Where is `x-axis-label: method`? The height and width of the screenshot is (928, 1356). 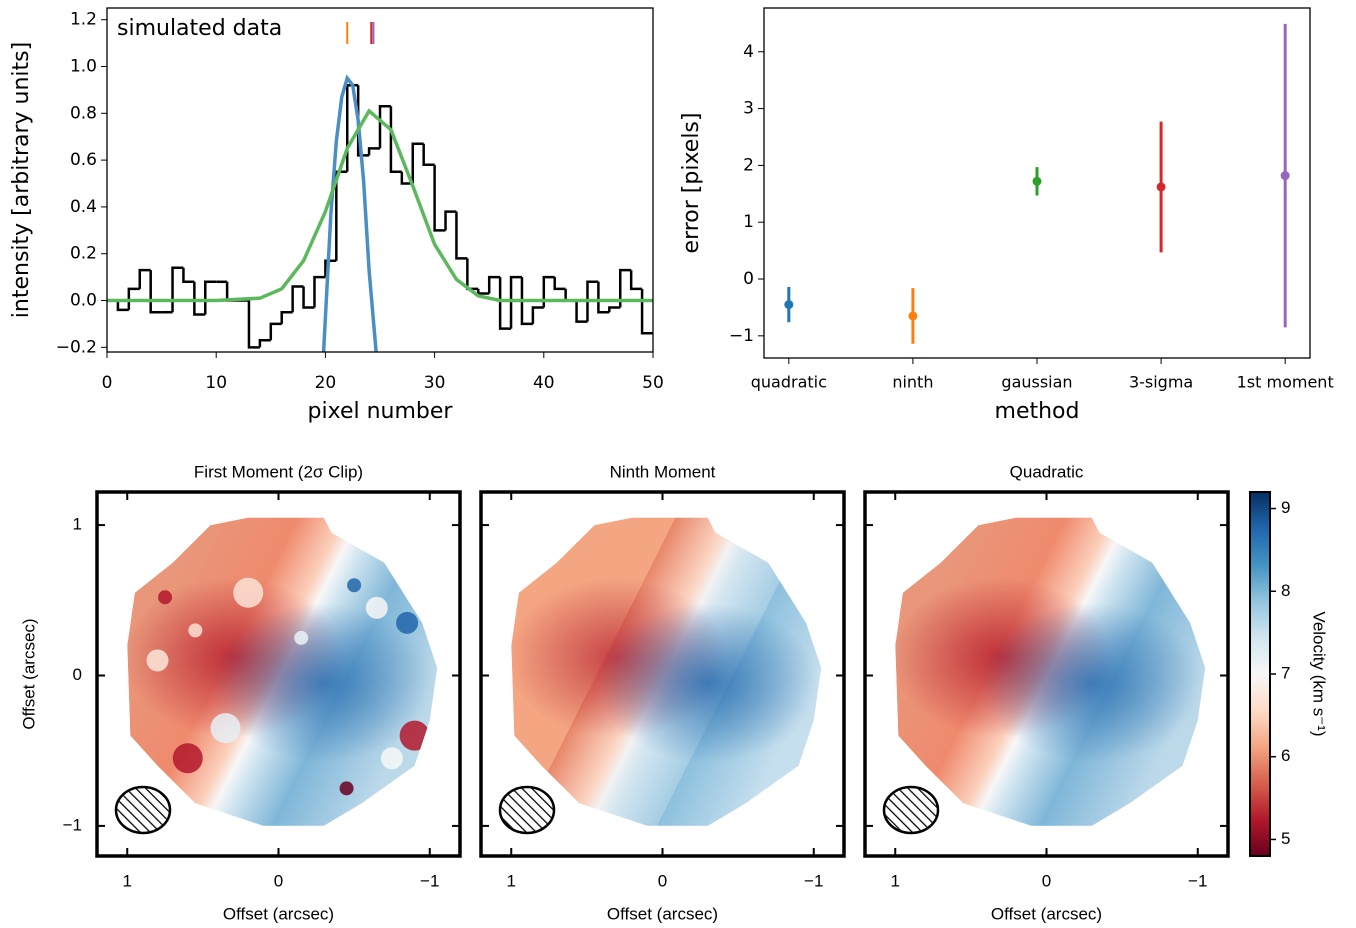 x-axis-label: method is located at coordinates (1037, 411).